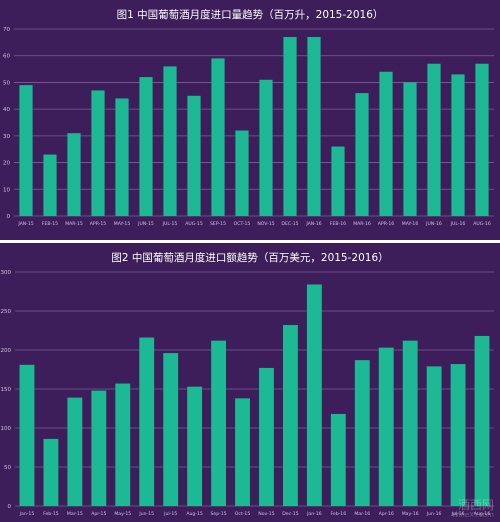 This screenshot has height=522, width=500. I want to click on x-tick-label: Jan-15, so click(27, 514).